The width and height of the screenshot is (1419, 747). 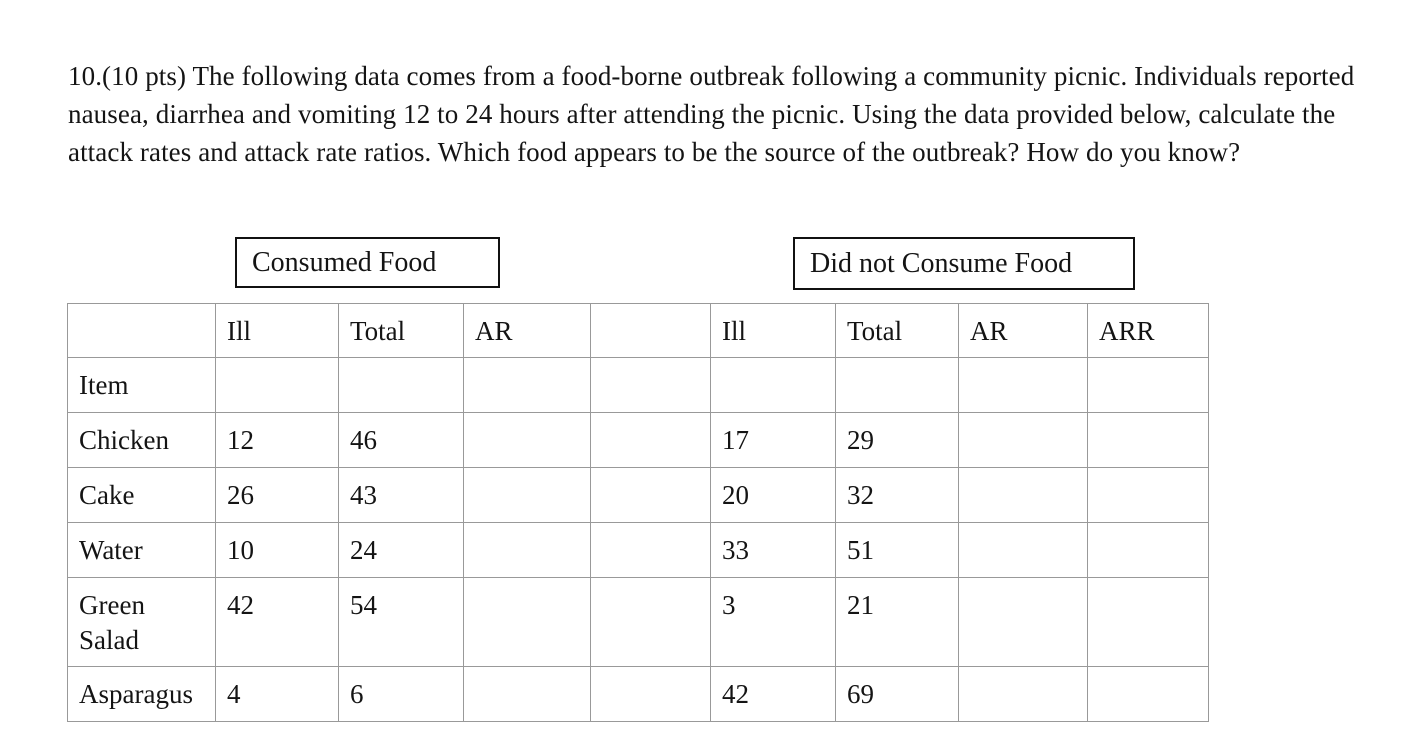 What do you see at coordinates (1023, 330) in the screenshot?
I see `header-notconsumed-ar: AR` at bounding box center [1023, 330].